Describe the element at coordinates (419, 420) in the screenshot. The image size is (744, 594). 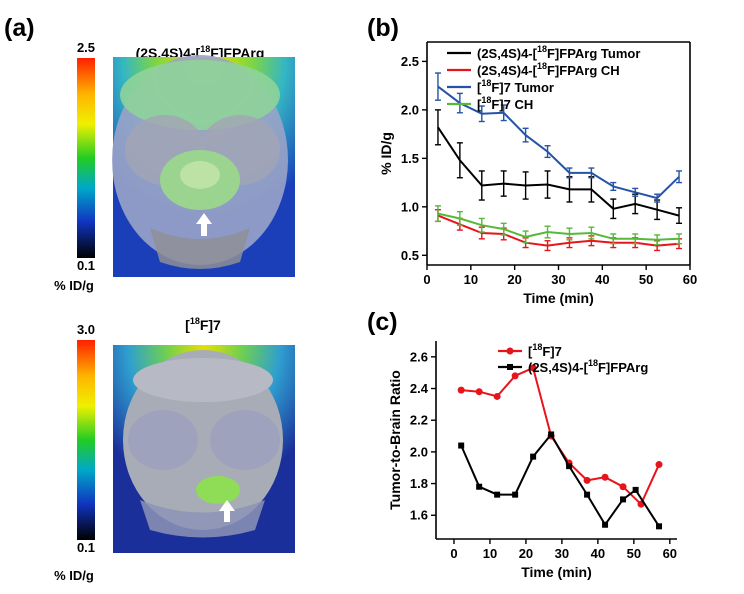
I see `y-tick-label: 2.2` at that location.